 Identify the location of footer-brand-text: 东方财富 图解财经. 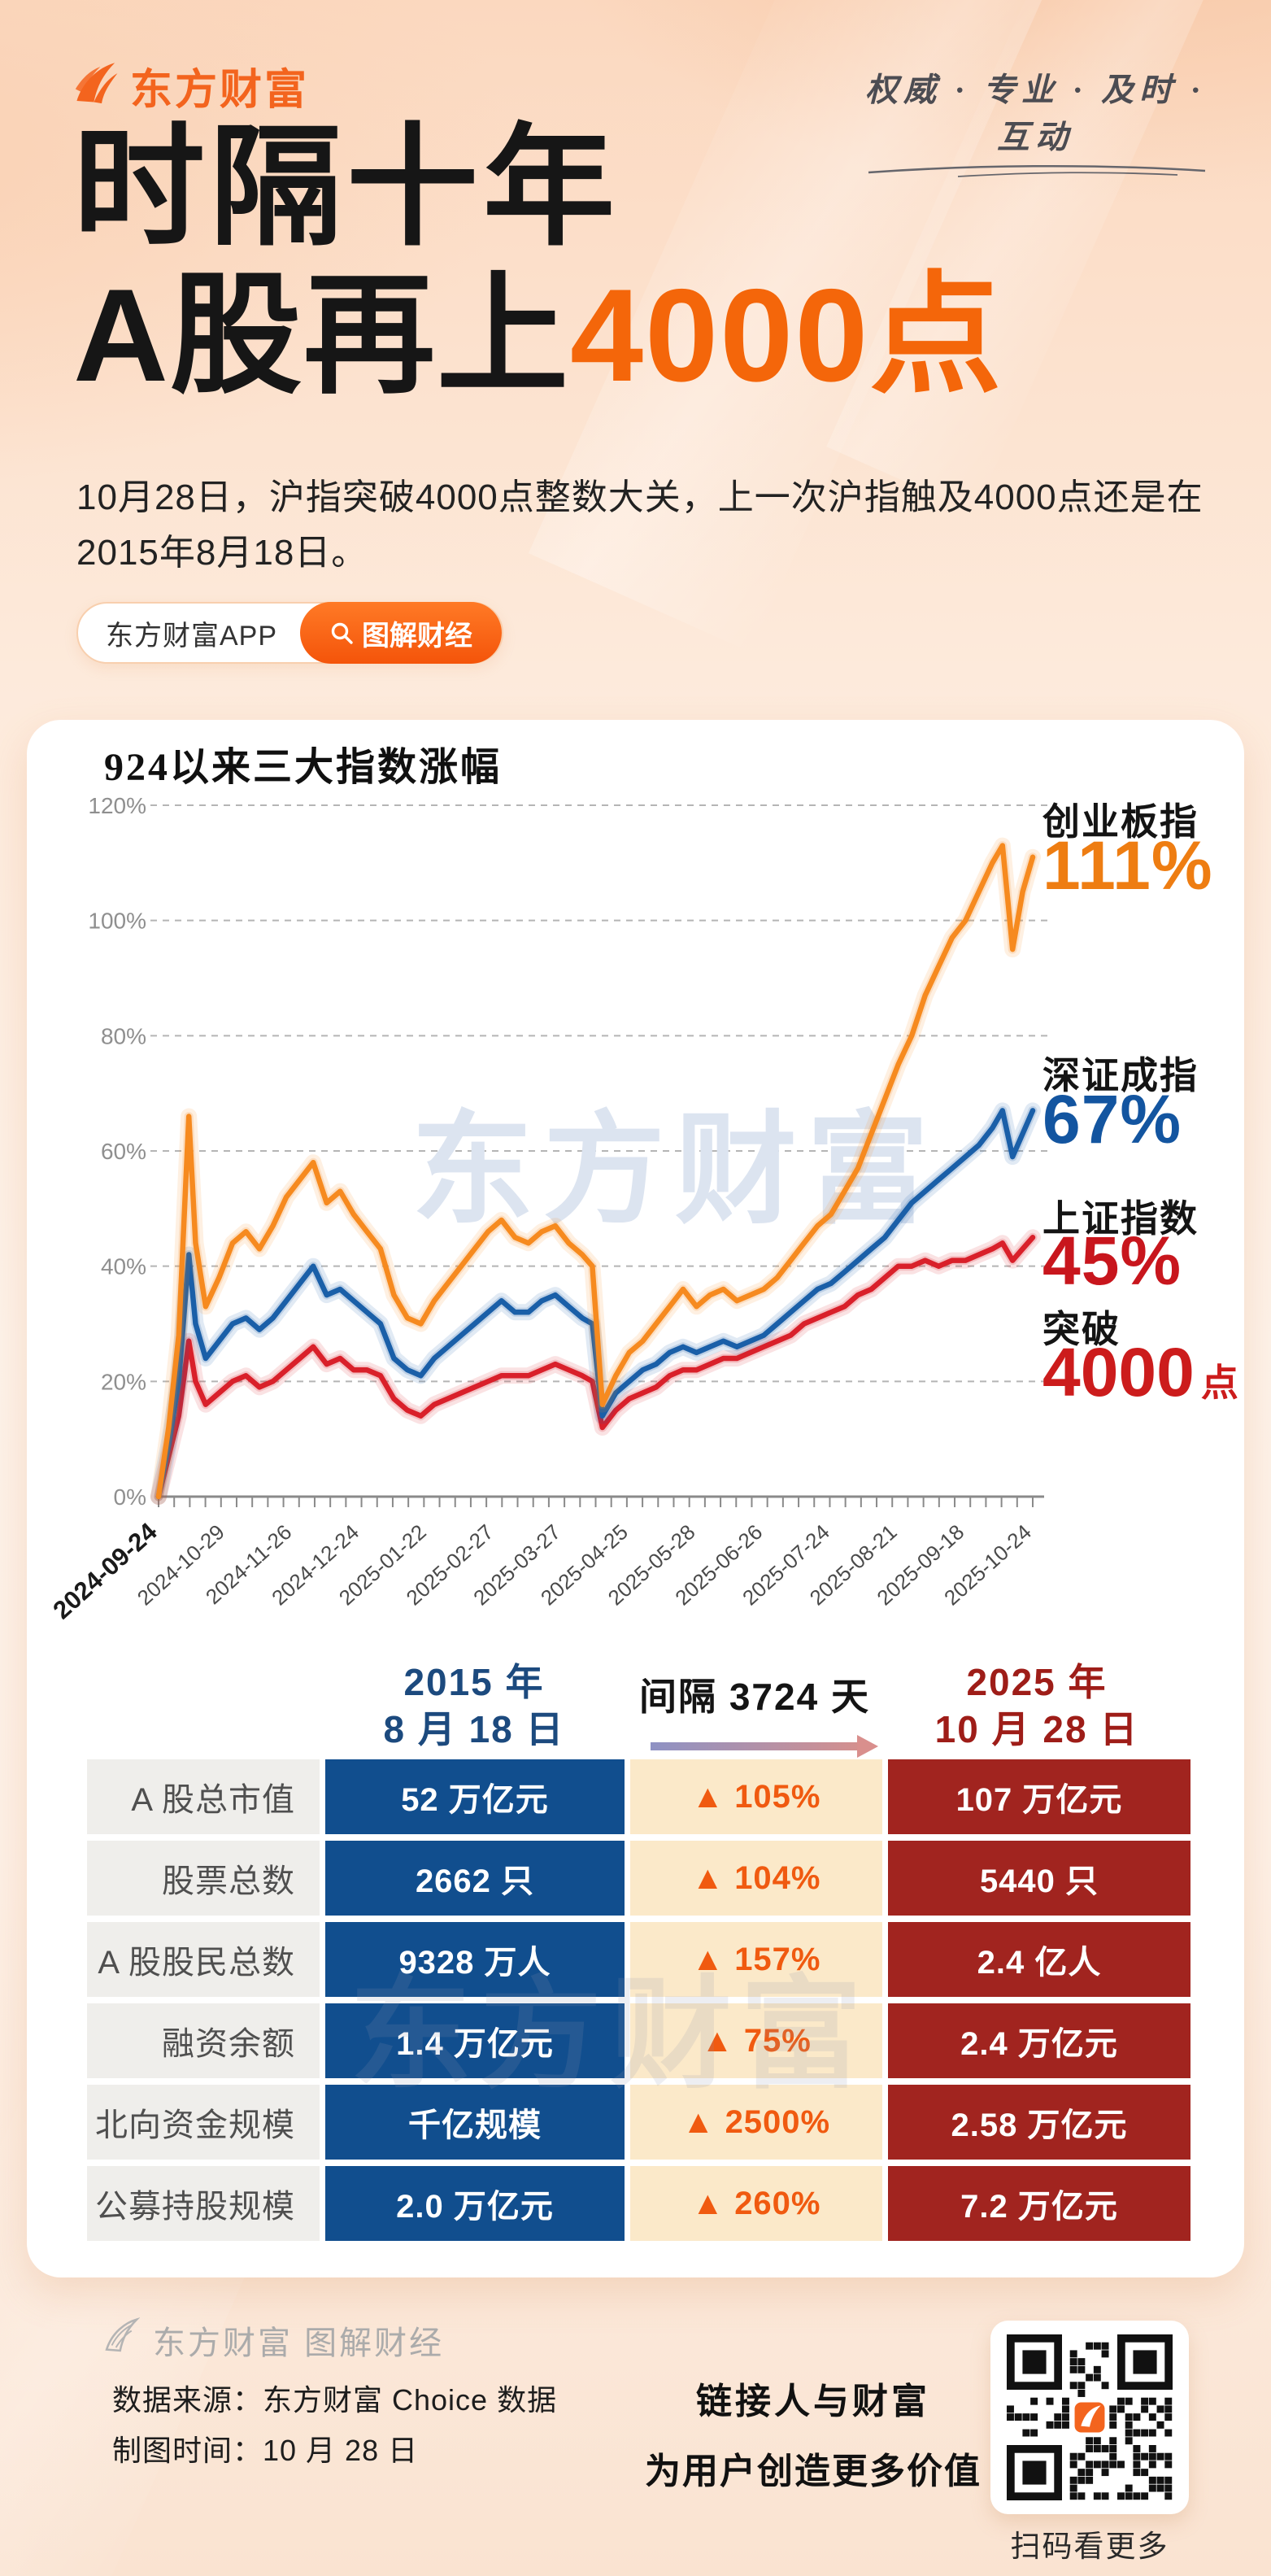
(299, 2343).